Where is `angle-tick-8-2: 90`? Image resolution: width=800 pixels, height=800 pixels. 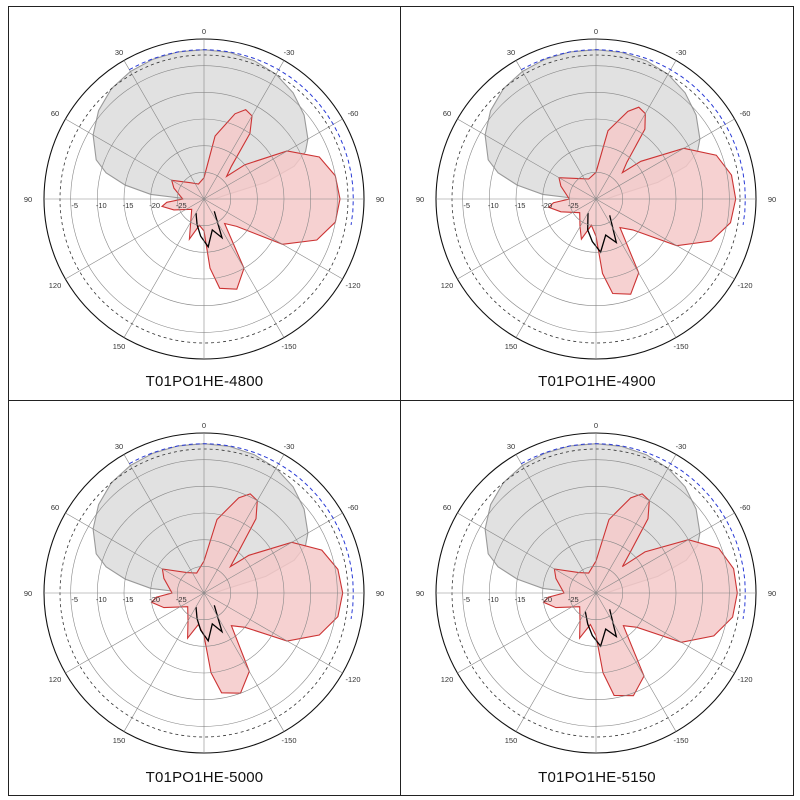
angle-tick-8-2: 90 is located at coordinates (28, 593).